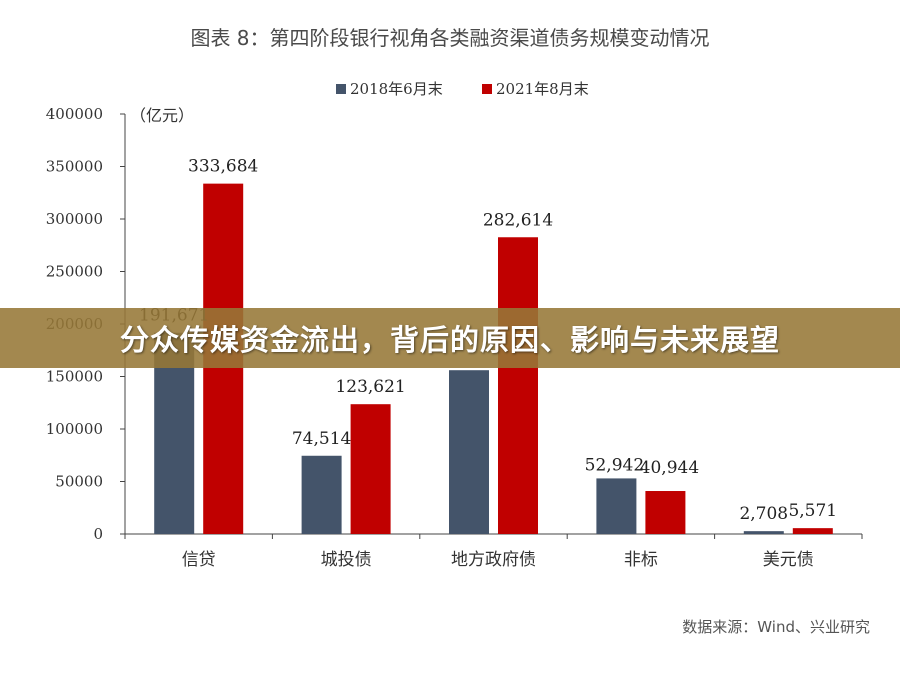 Image resolution: width=900 pixels, height=675 pixels. What do you see at coordinates (98, 534) in the screenshot?
I see `y-tick-label: 0` at bounding box center [98, 534].